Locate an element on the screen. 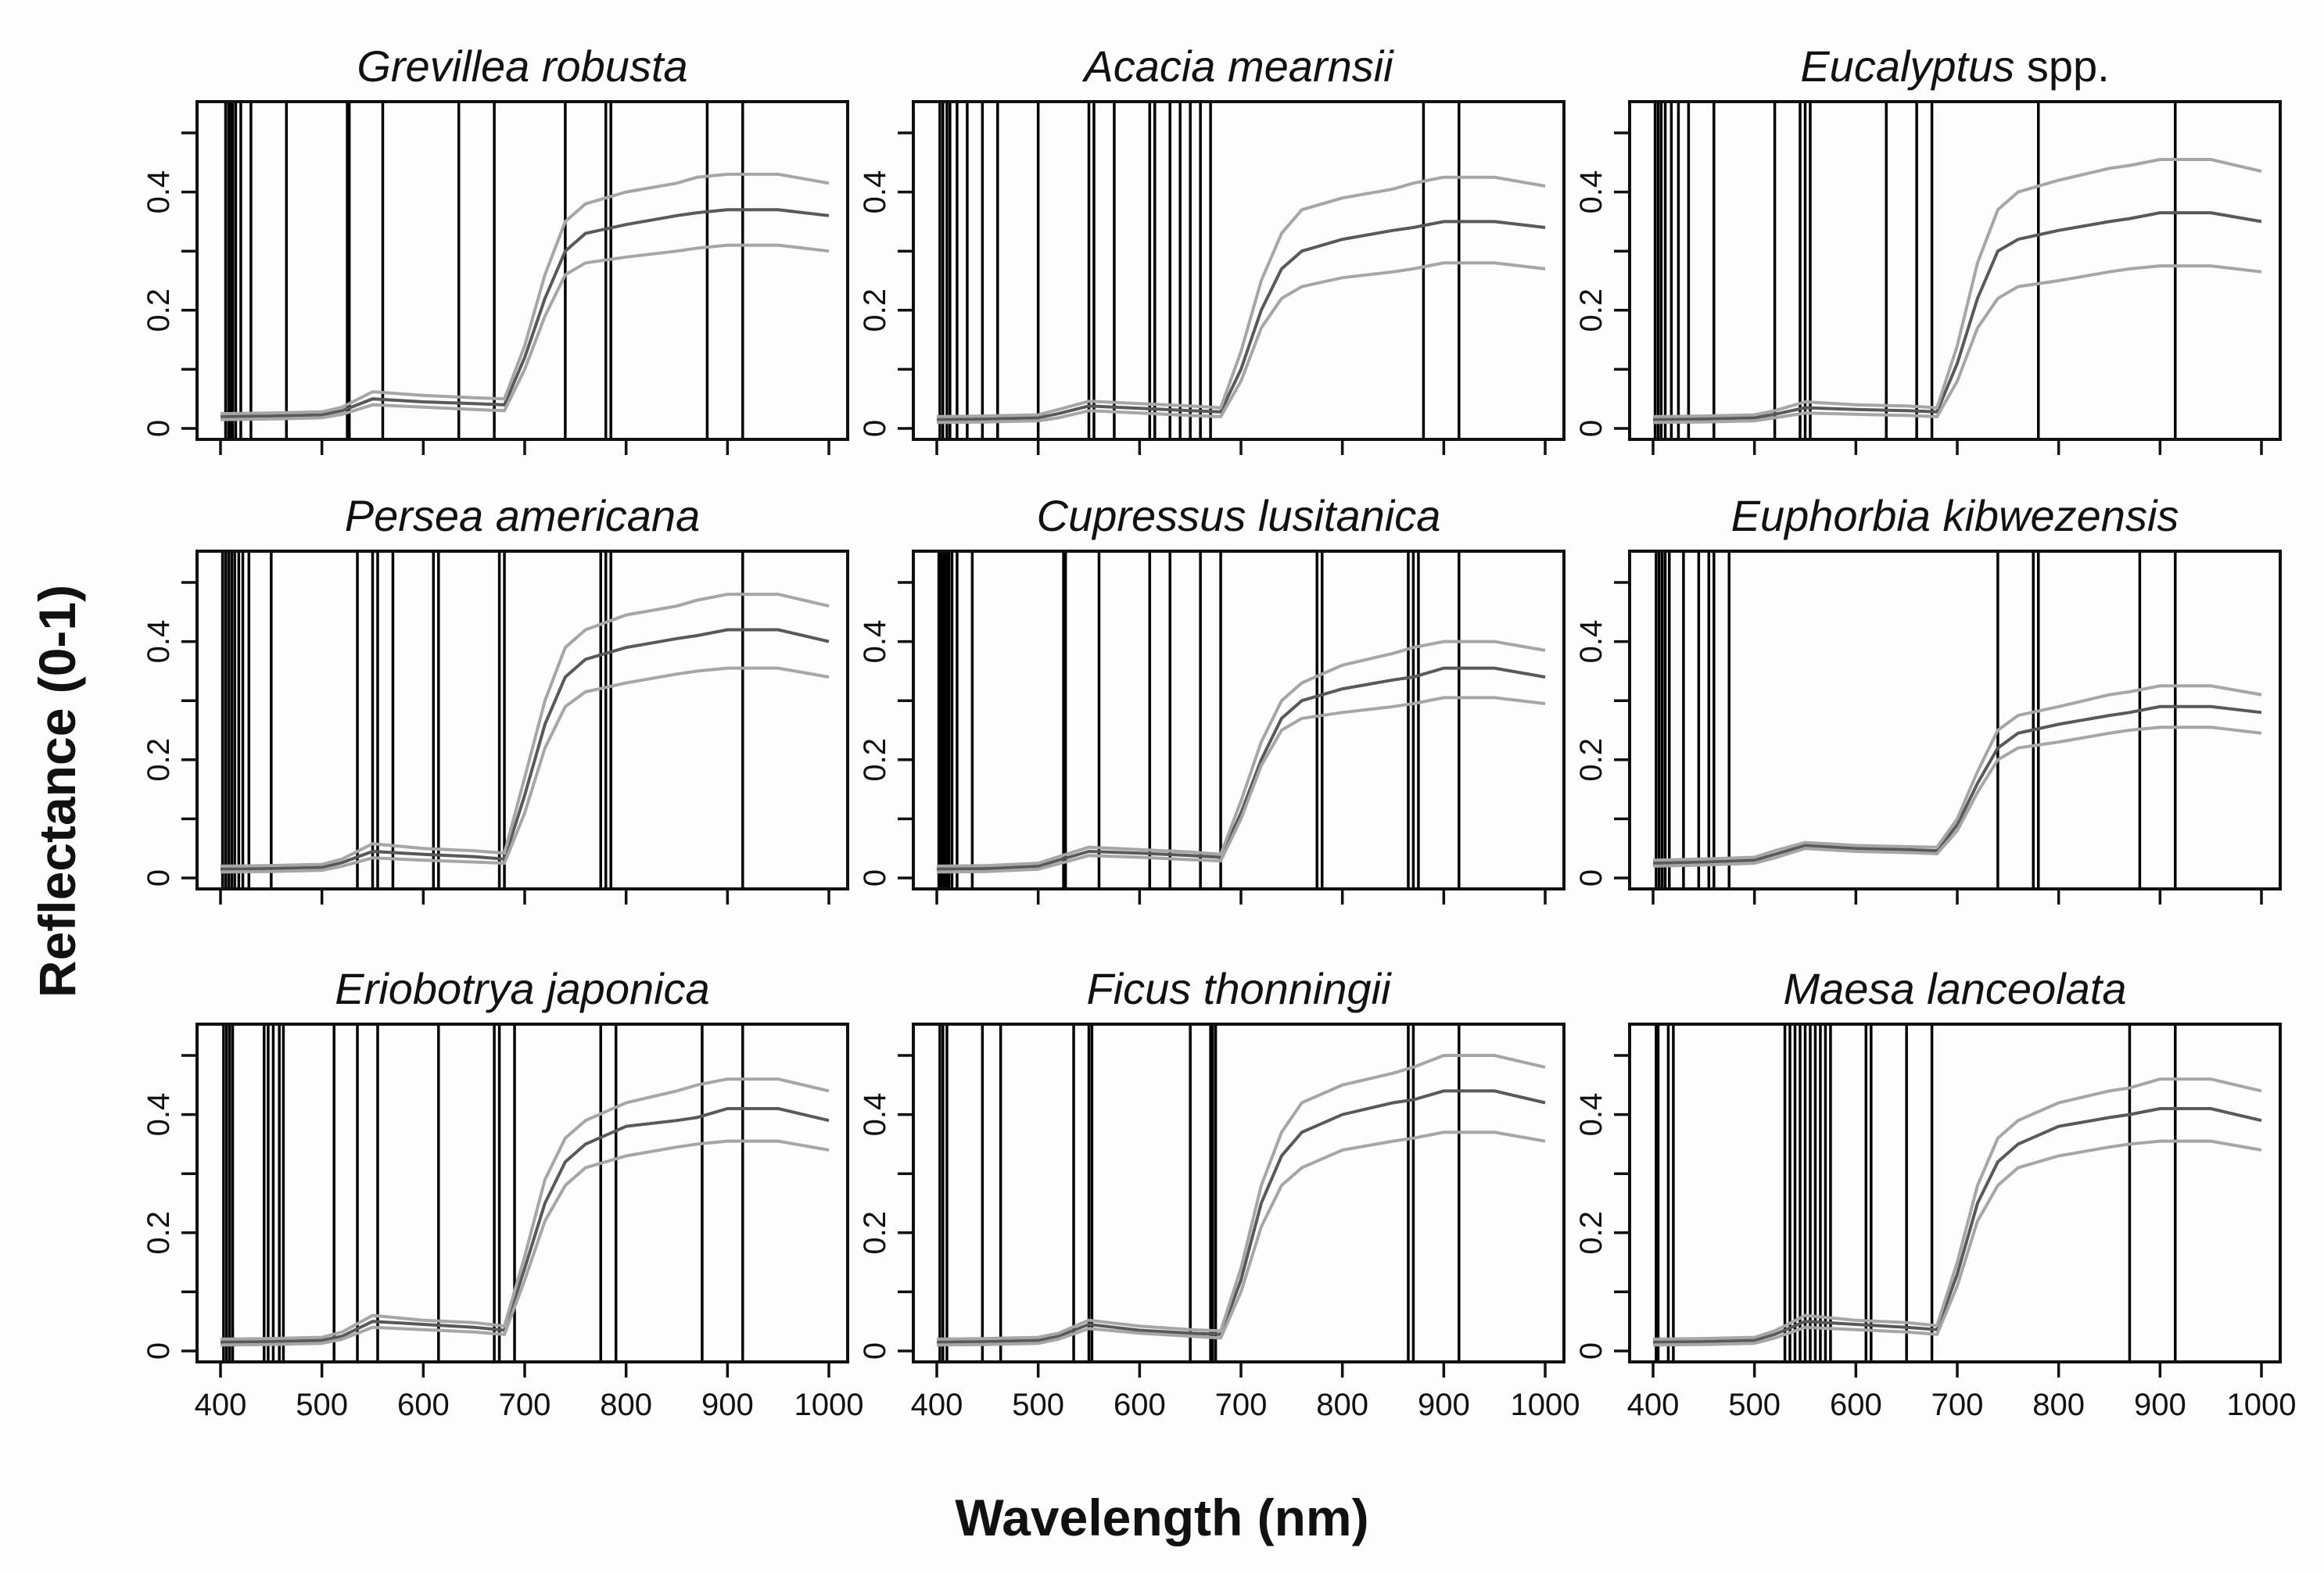 This screenshot has width=2324, height=1573. panel-5: Cupressus lusitanica 0 0.2 0.4 is located at coordinates (1211, 698).